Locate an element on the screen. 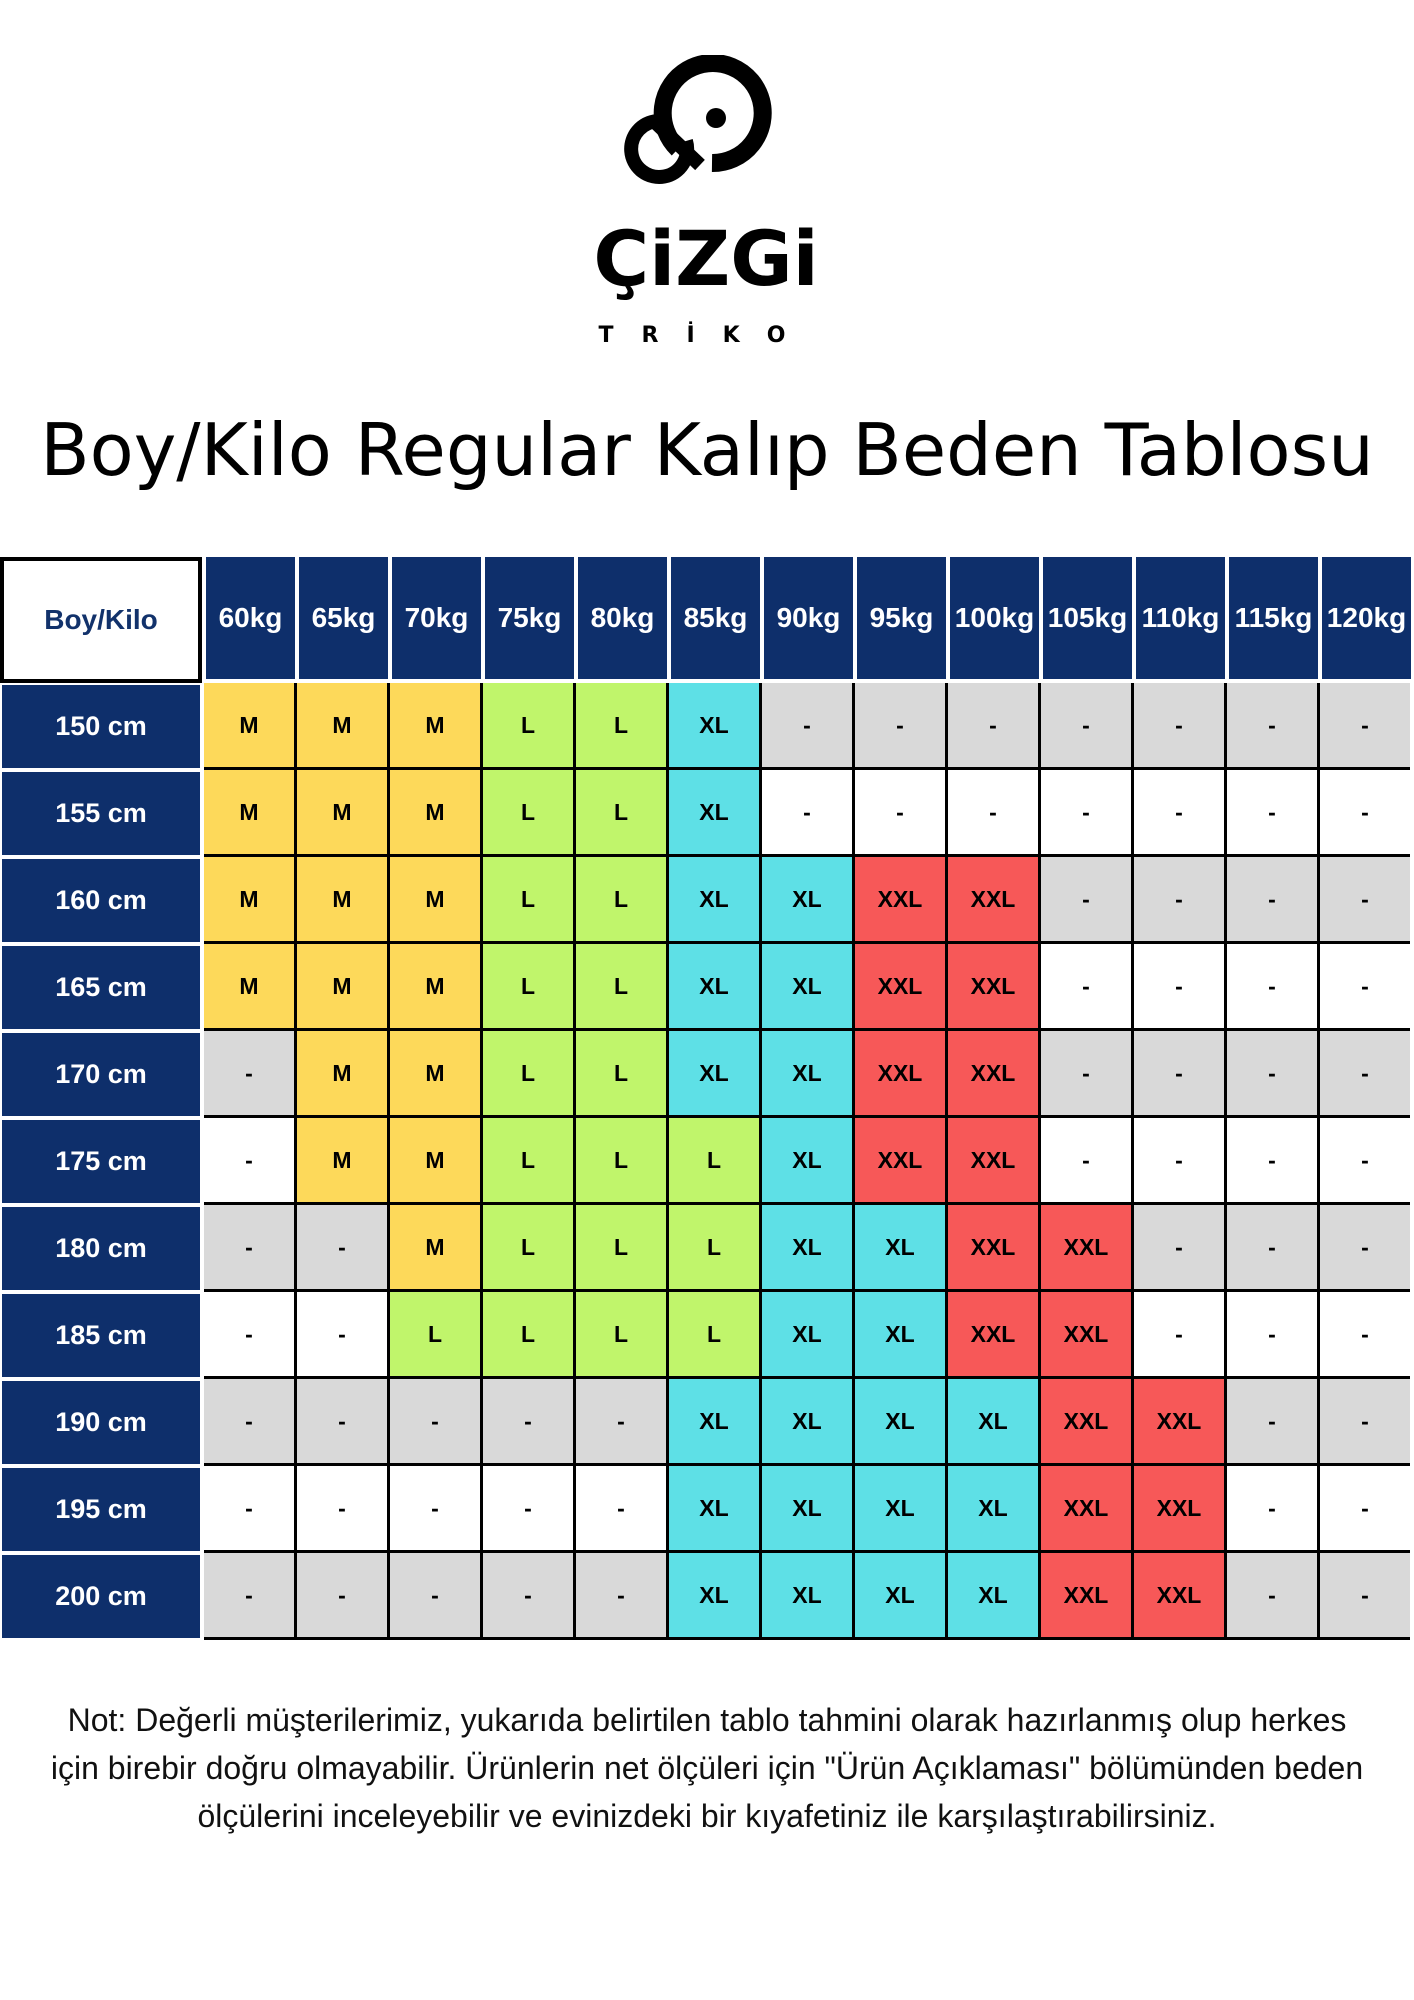 The image size is (1414, 2000). table-row: 170 cm - M M L L XL XL XXL XXL - - - - is located at coordinates (707, 1074).